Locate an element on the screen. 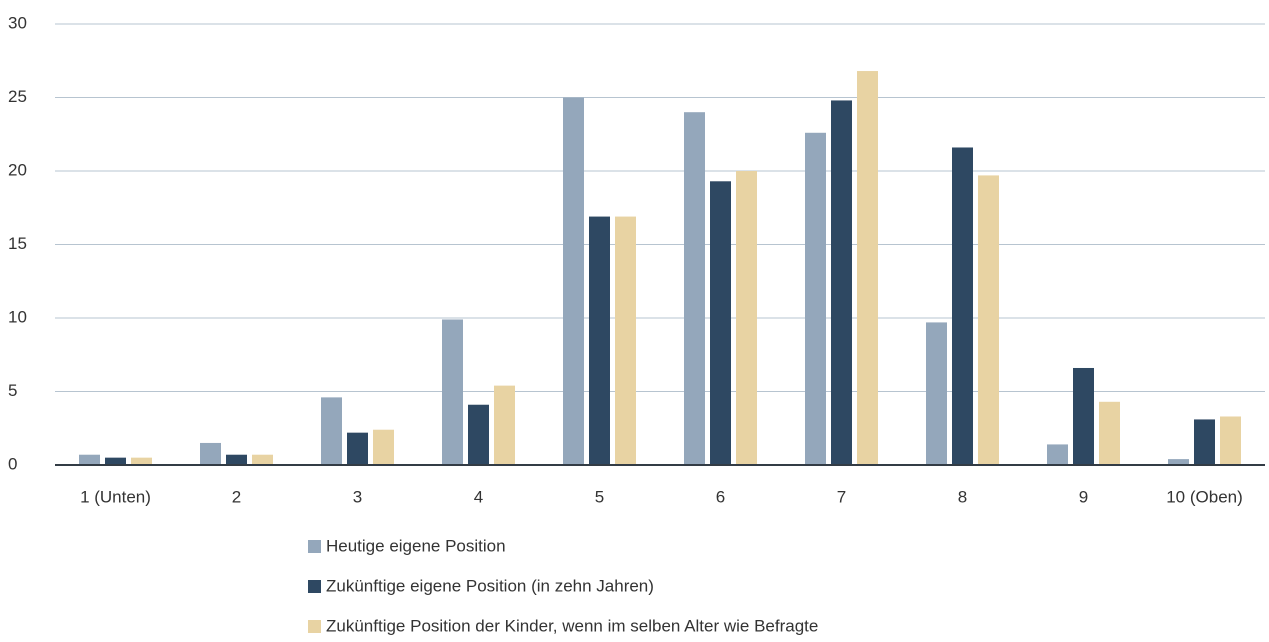 Image resolution: width=1269 pixels, height=642 pixels. x-tick-label: 1 (Unten) is located at coordinates (115, 496).